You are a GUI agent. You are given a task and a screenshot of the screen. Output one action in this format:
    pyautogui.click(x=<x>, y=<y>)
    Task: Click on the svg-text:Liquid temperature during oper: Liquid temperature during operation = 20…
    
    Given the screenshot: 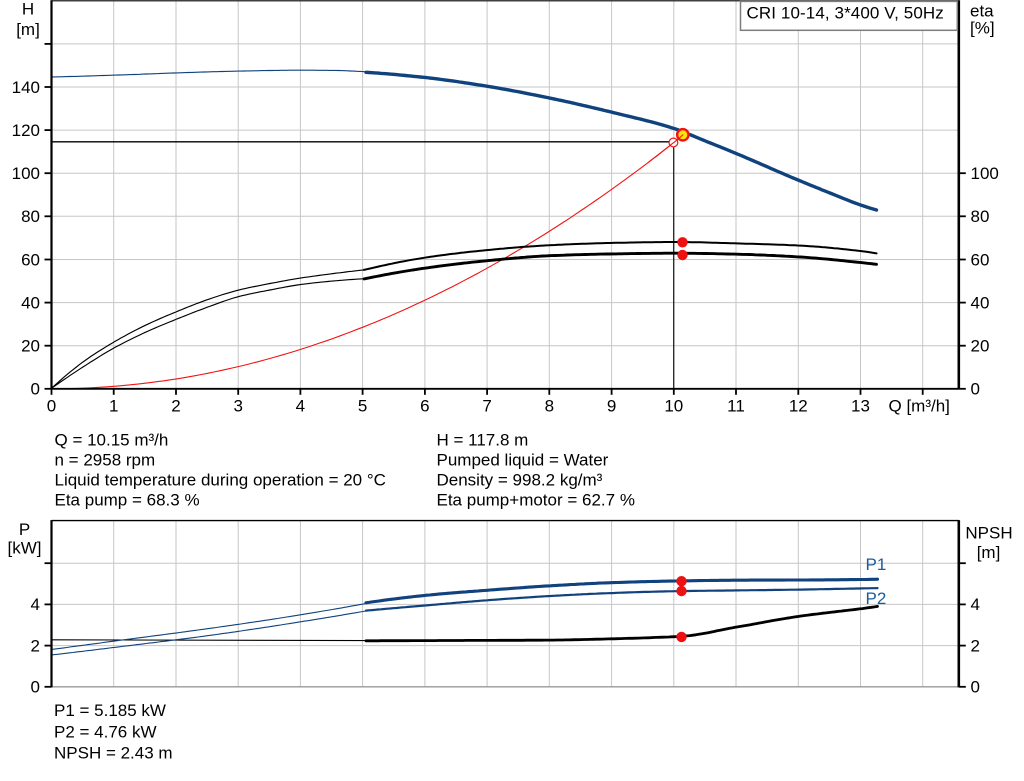 What is the action you would take?
    pyautogui.click(x=220, y=480)
    